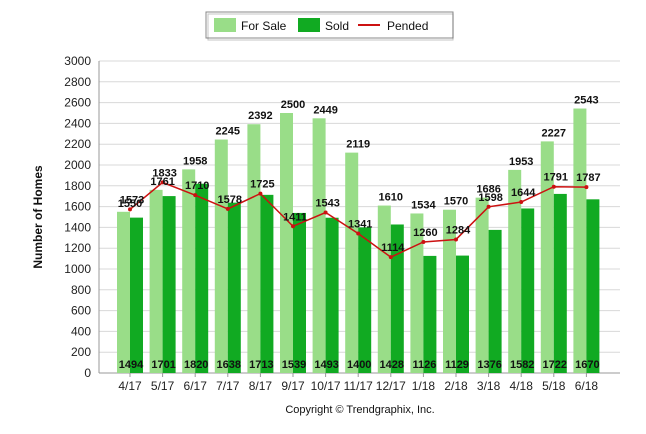 The height and width of the screenshot is (434, 646). What do you see at coordinates (521, 162) in the screenshot?
I see `data-label-for-sale: 1953` at bounding box center [521, 162].